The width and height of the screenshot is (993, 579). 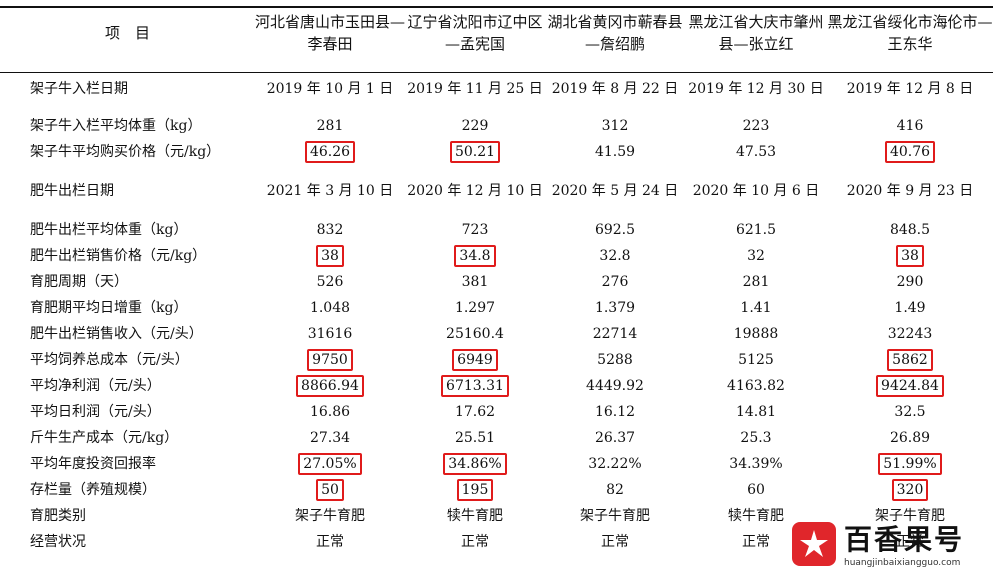 I want to click on table-row: 存栏量（养殖规模） 50 195 82 60 320, so click(x=496, y=490).